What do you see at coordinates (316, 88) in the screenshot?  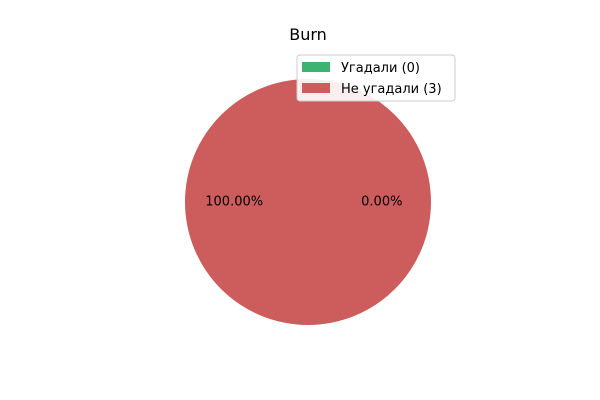 I see `legend-swatch-not-guessed` at bounding box center [316, 88].